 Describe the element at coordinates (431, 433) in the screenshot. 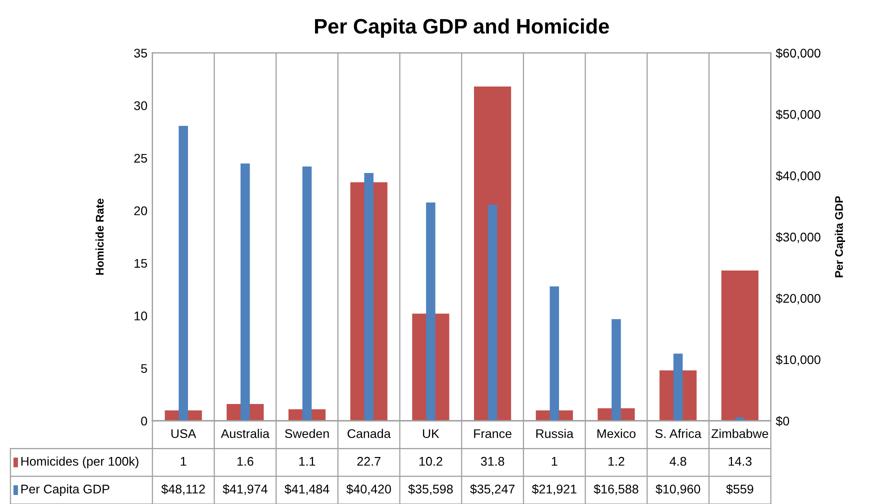

I see `x-tick-label: UK` at that location.